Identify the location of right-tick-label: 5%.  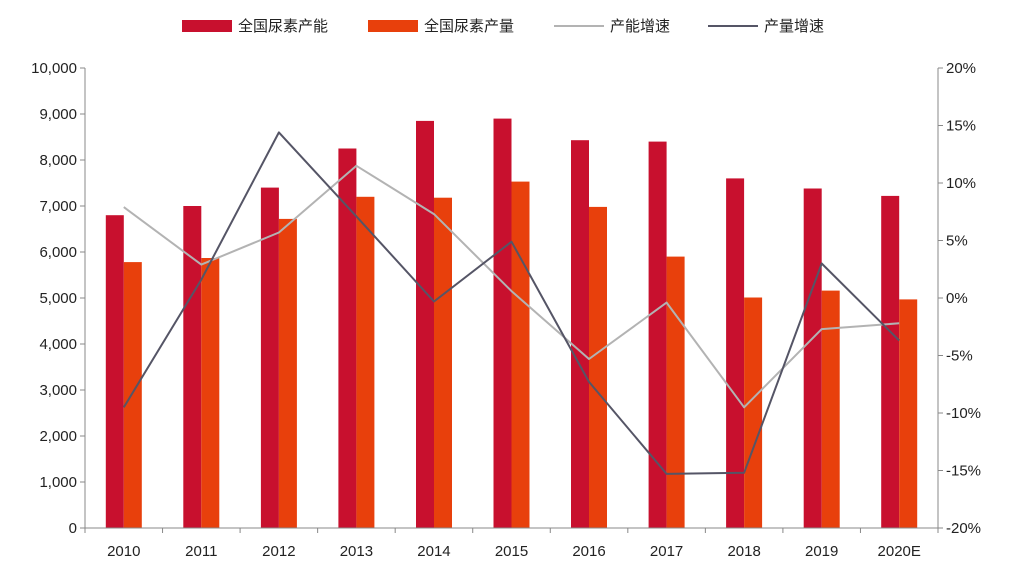
(957, 241).